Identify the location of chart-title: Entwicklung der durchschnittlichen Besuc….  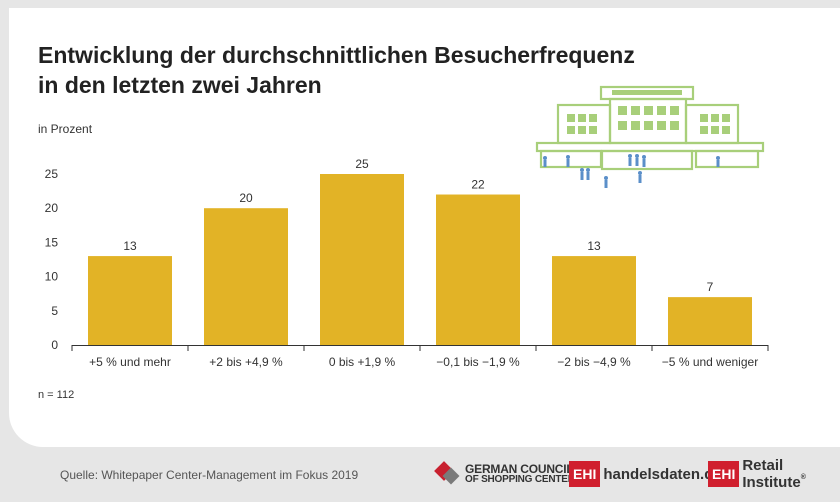
(358, 70).